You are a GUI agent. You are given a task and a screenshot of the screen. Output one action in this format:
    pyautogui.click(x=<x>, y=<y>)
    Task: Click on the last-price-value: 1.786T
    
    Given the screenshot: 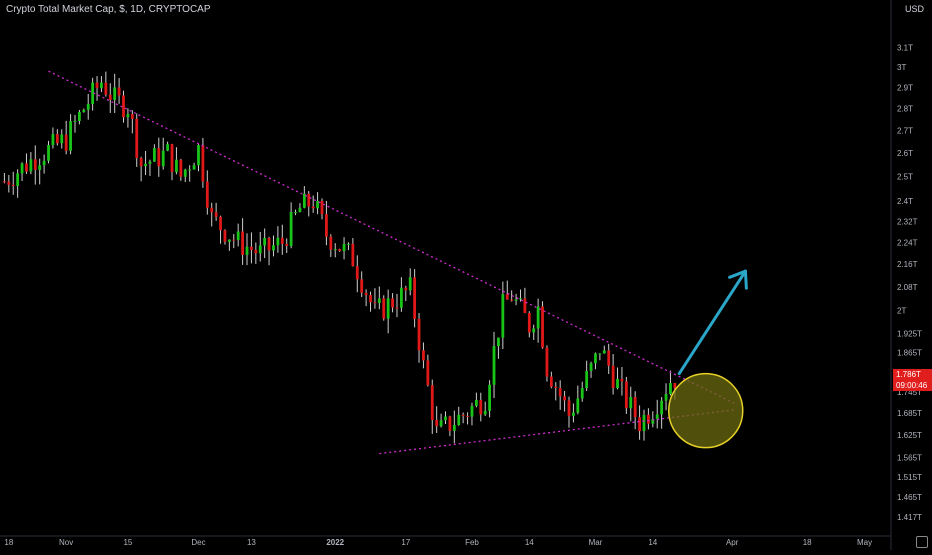 What is the action you would take?
    pyautogui.click(x=908, y=374)
    